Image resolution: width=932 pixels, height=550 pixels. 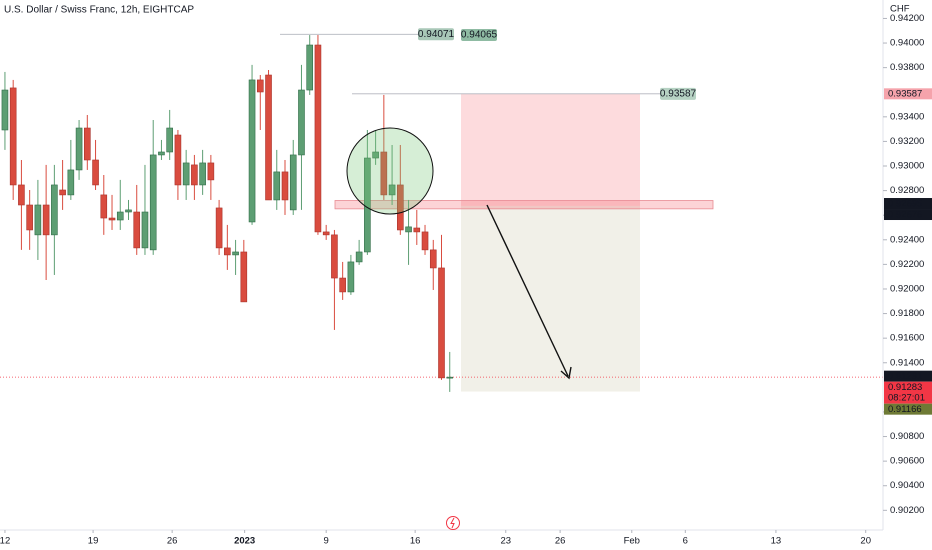 What do you see at coordinates (93, 541) in the screenshot?
I see `x-tick-label: 19` at bounding box center [93, 541].